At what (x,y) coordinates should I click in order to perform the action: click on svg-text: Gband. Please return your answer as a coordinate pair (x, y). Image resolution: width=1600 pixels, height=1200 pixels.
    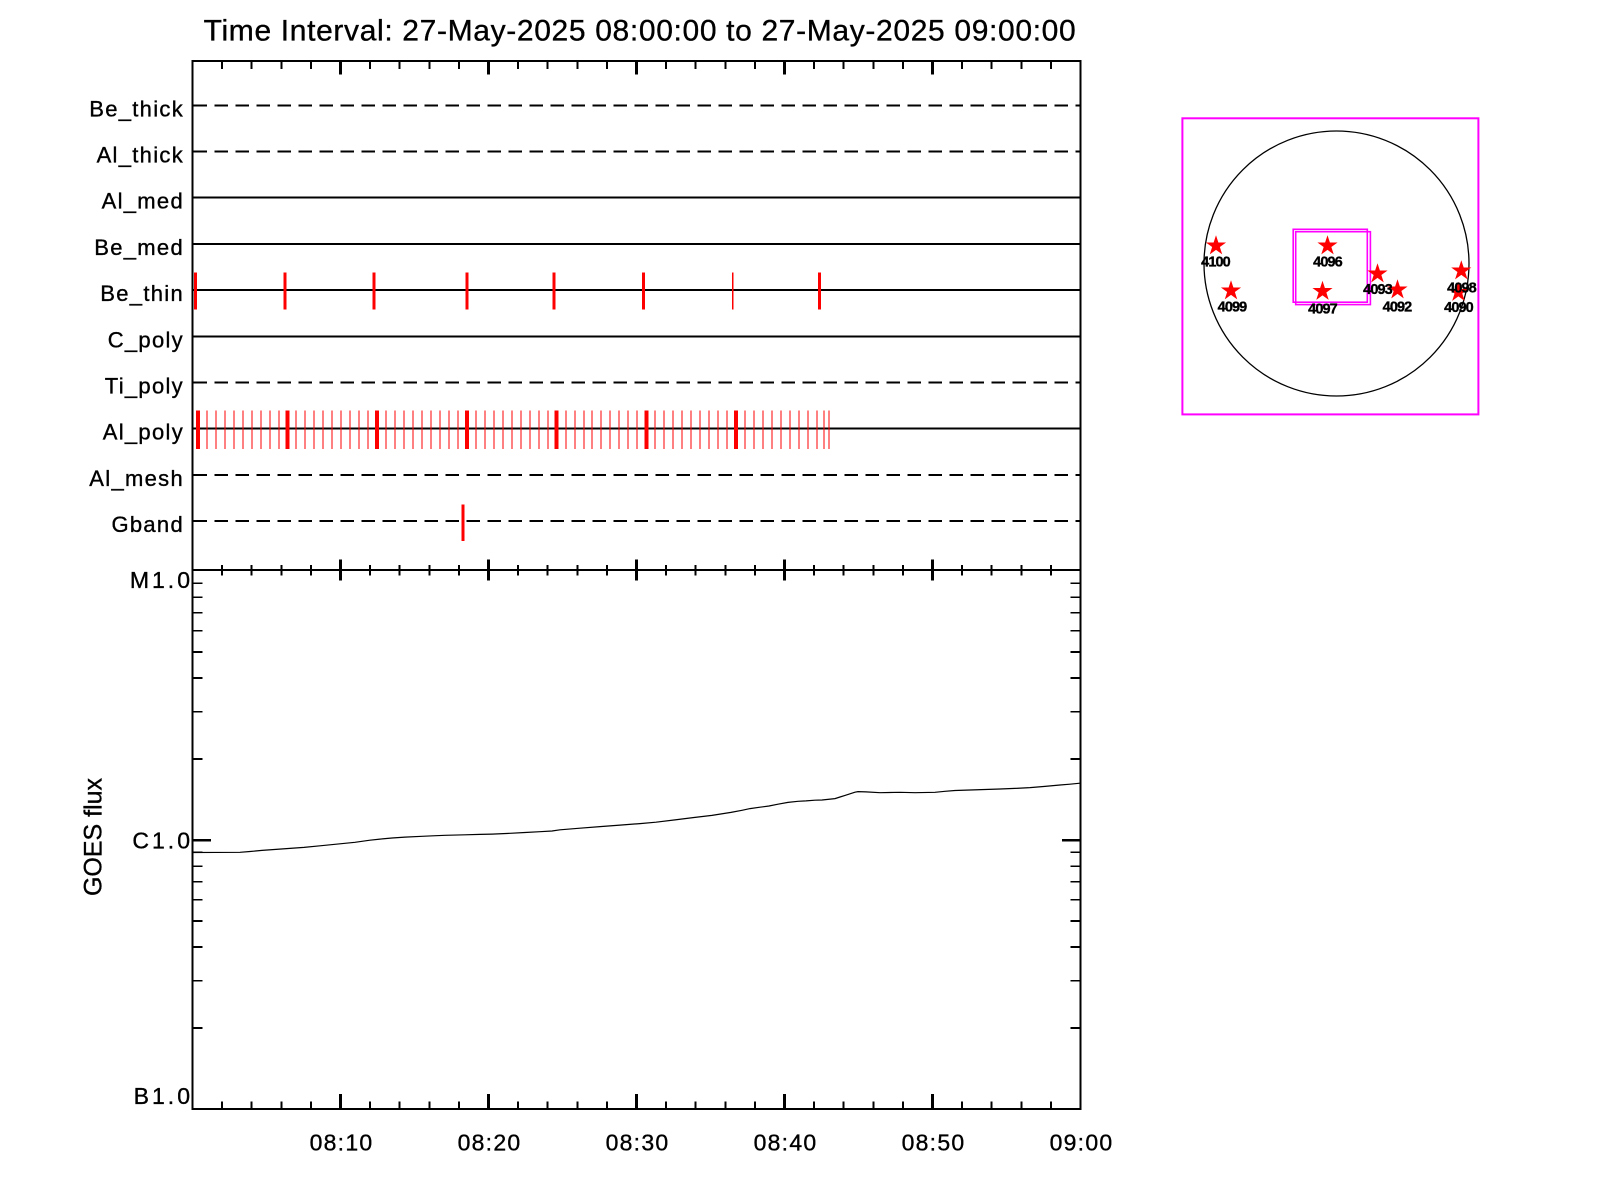
    Looking at the image, I should click on (147, 524).